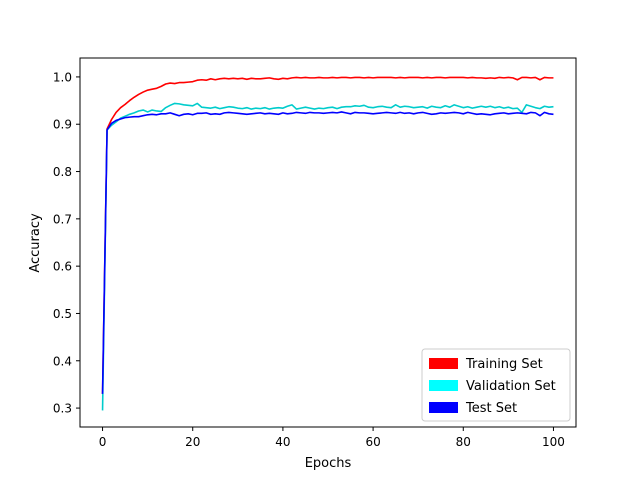 The height and width of the screenshot is (480, 640). Describe the element at coordinates (103, 442) in the screenshot. I see `x-tick-label: 0` at that location.